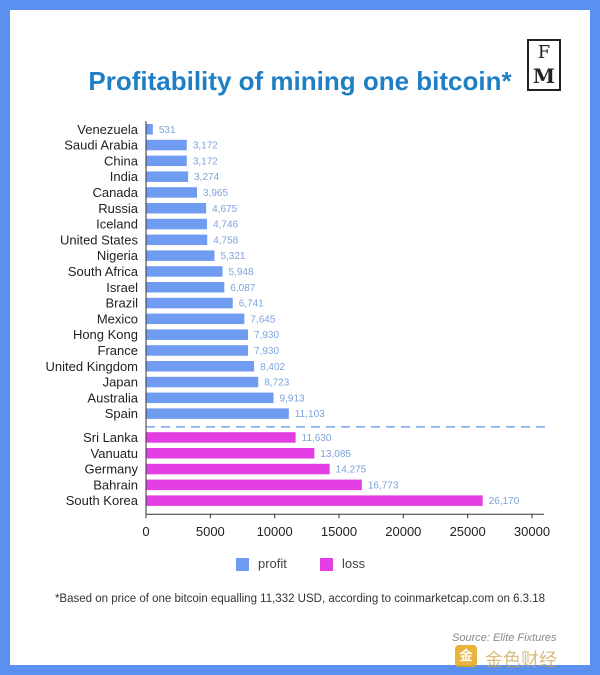 Image resolution: width=600 pixels, height=675 pixels. I want to click on logo-letter-bottom: M, so click(544, 76).